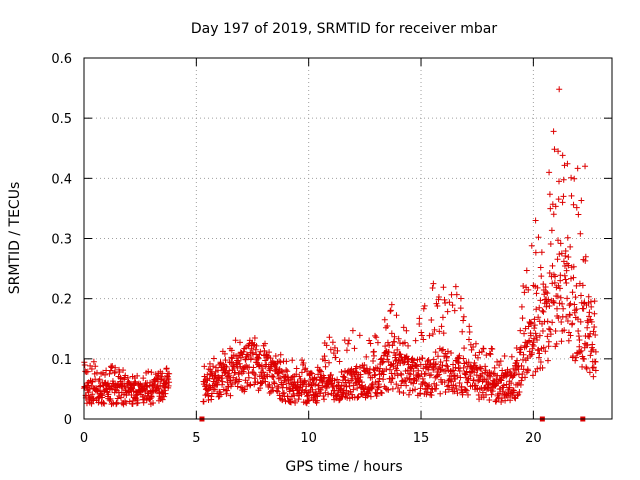  I want to click on y-tick-label: 0.1, so click(61, 360).